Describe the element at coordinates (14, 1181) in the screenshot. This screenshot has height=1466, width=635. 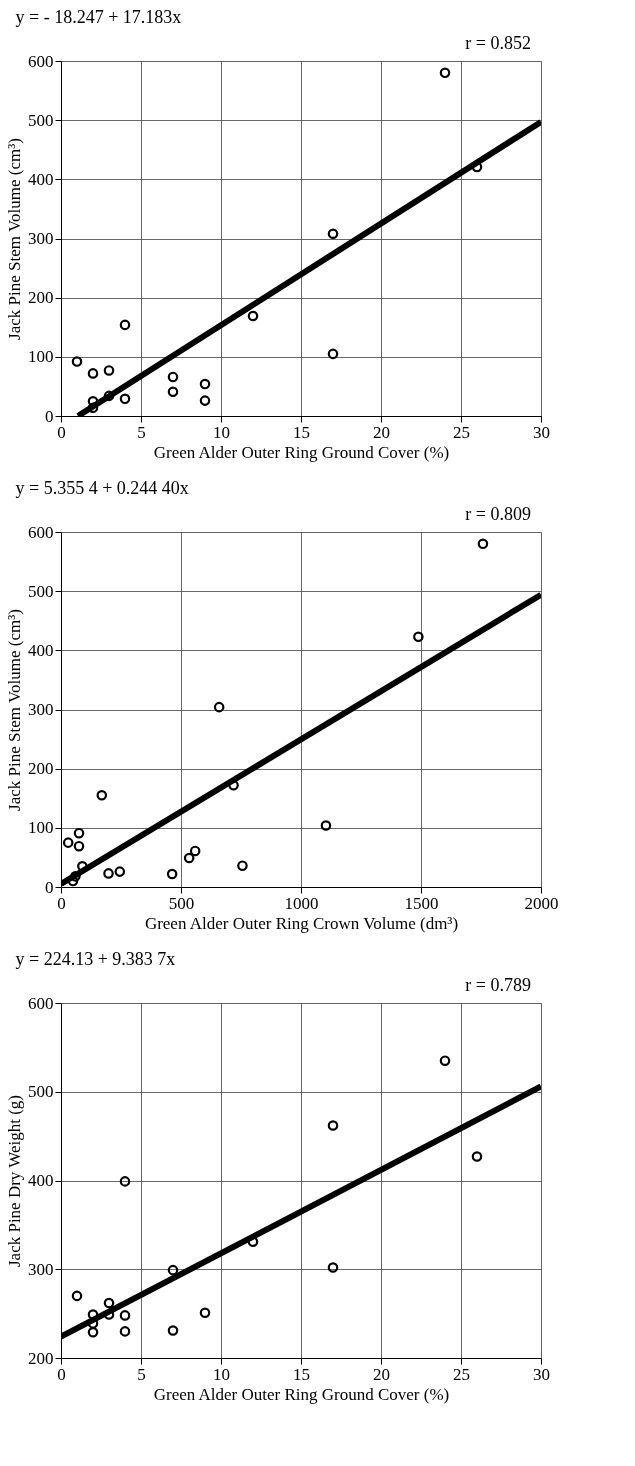
I see `y-axis-title: Jack Pine Dry Weight (g)` at that location.